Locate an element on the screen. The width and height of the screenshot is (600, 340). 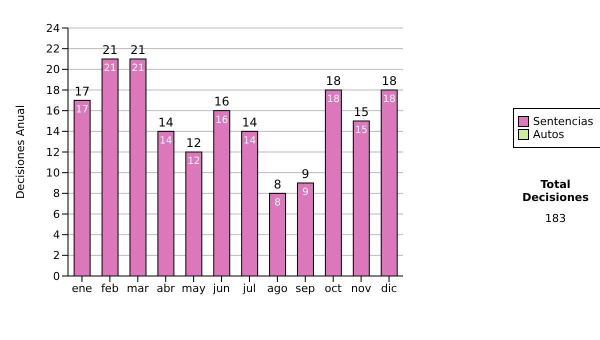
x-tick-label: may is located at coordinates (194, 288).